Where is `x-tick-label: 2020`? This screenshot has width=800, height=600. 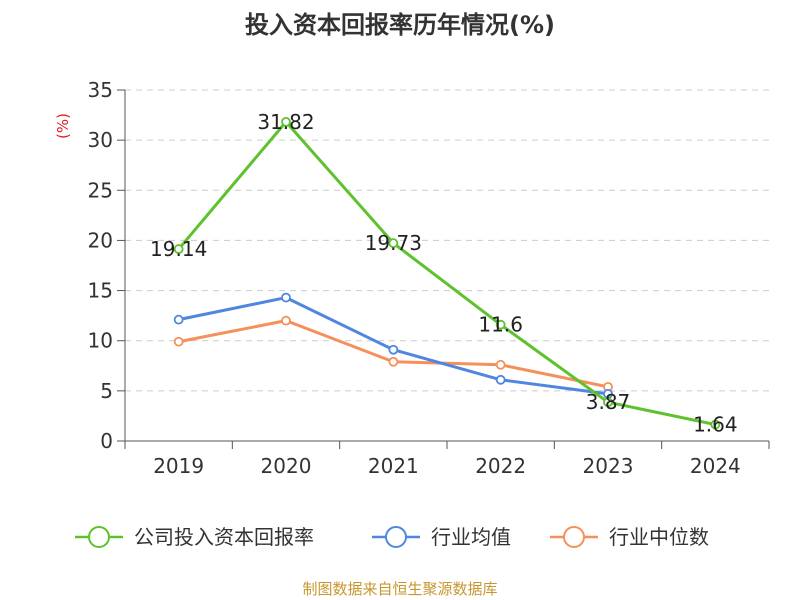 x-tick-label: 2020 is located at coordinates (286, 466).